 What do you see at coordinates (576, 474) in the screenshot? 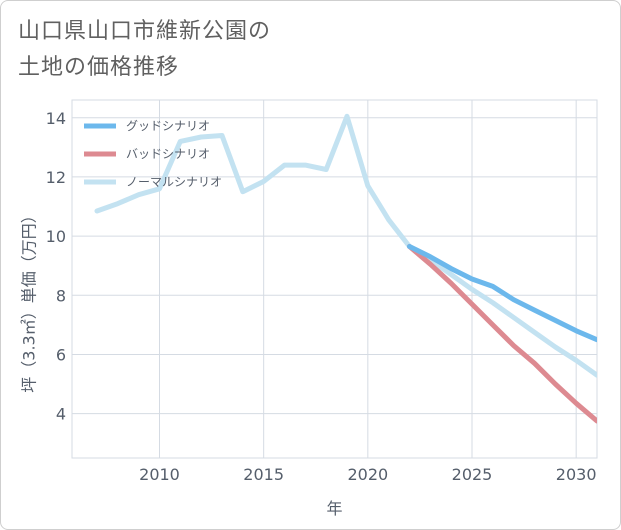
I see `x-tick-label: 2030` at bounding box center [576, 474].